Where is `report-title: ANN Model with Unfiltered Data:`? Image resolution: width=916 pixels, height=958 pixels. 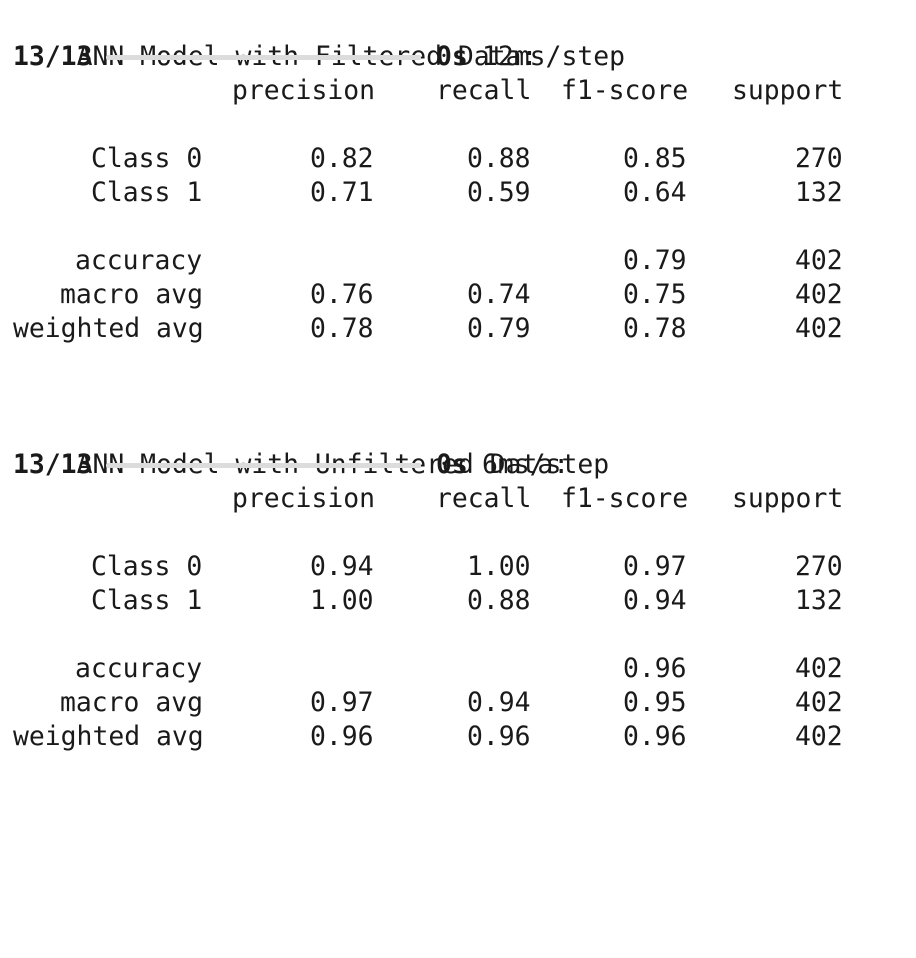 report-title: ANN Model with Unfiltered Data: is located at coordinates (291, 447).